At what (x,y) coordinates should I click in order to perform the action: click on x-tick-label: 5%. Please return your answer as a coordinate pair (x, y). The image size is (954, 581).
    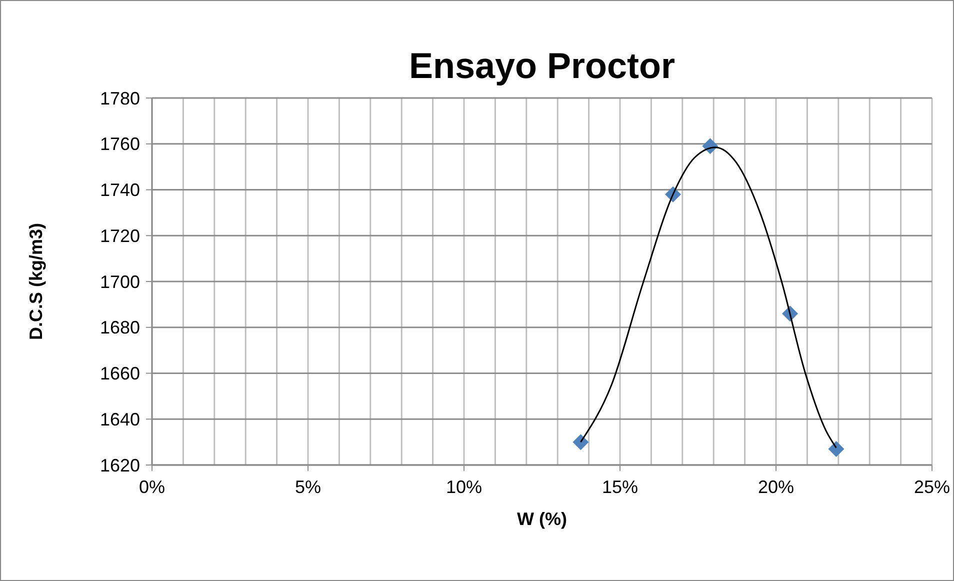
    Looking at the image, I should click on (308, 487).